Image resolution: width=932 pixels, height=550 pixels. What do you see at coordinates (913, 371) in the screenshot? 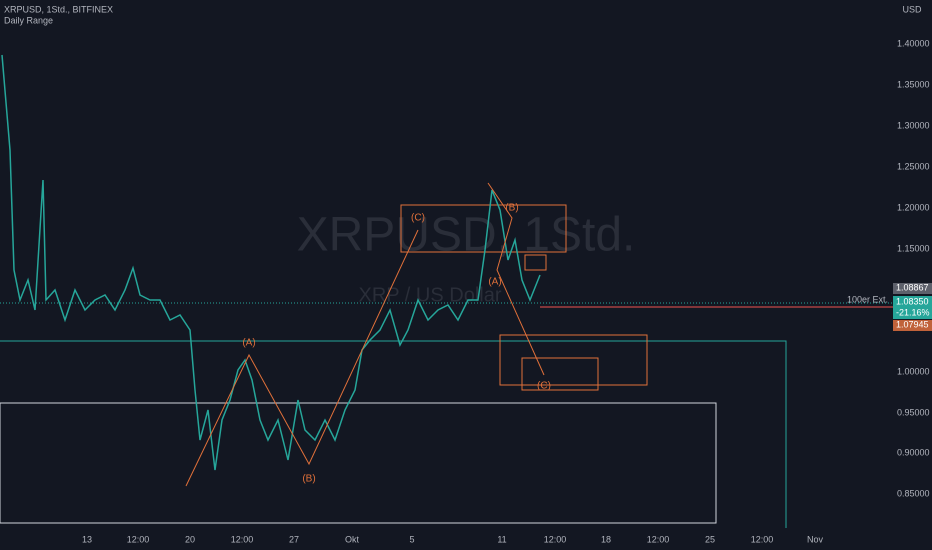
I see `price-label: 1.00000` at bounding box center [913, 371].